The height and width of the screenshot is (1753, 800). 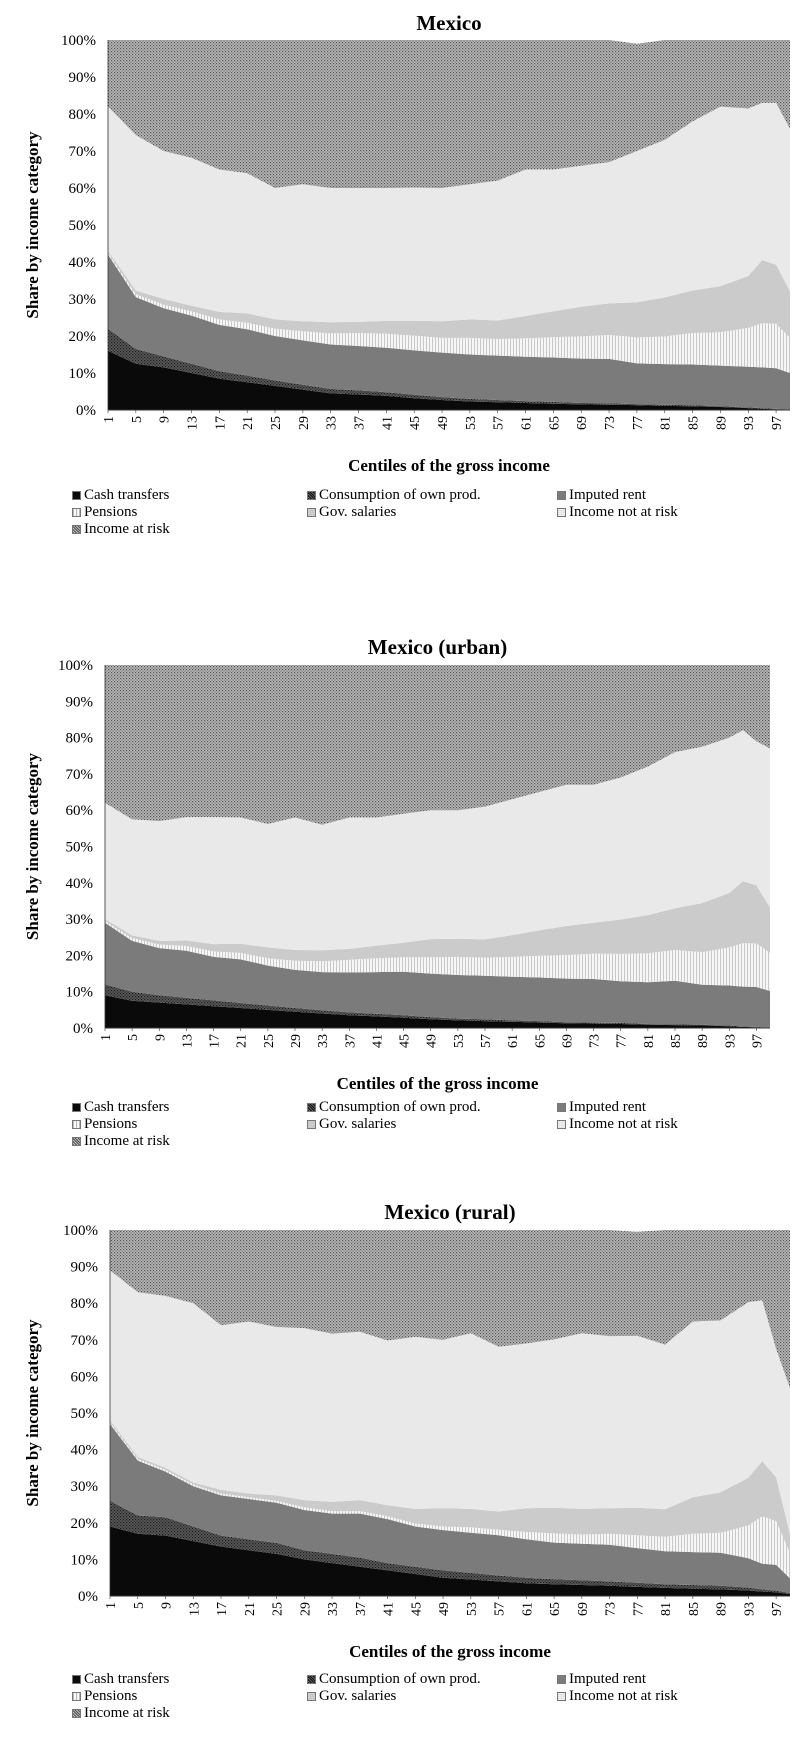 I want to click on legend-item-cash-transfers: Cash transfers, so click(x=120, y=495).